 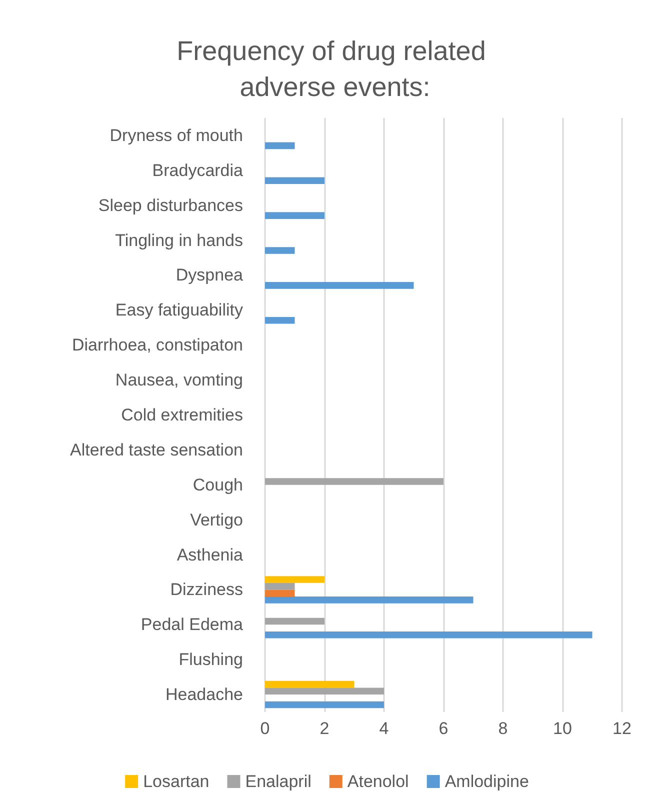 I want to click on x-tick-label: 0, so click(x=265, y=728).